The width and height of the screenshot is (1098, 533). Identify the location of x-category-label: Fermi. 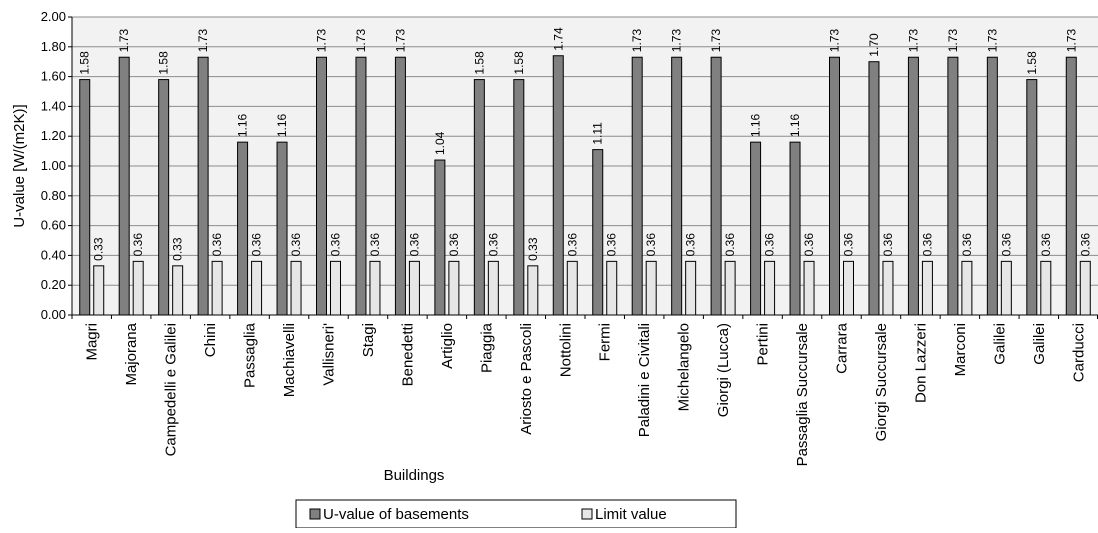
(605, 342).